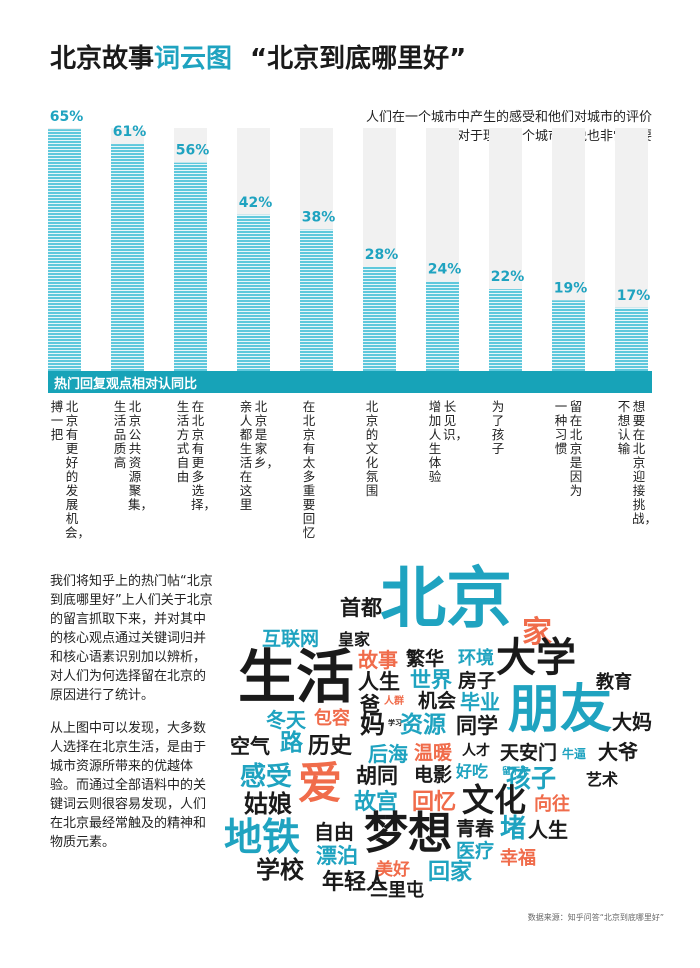  Describe the element at coordinates (78, 469) in the screenshot. I see `category-label-line: 北京有更好的发展机会，` at that location.